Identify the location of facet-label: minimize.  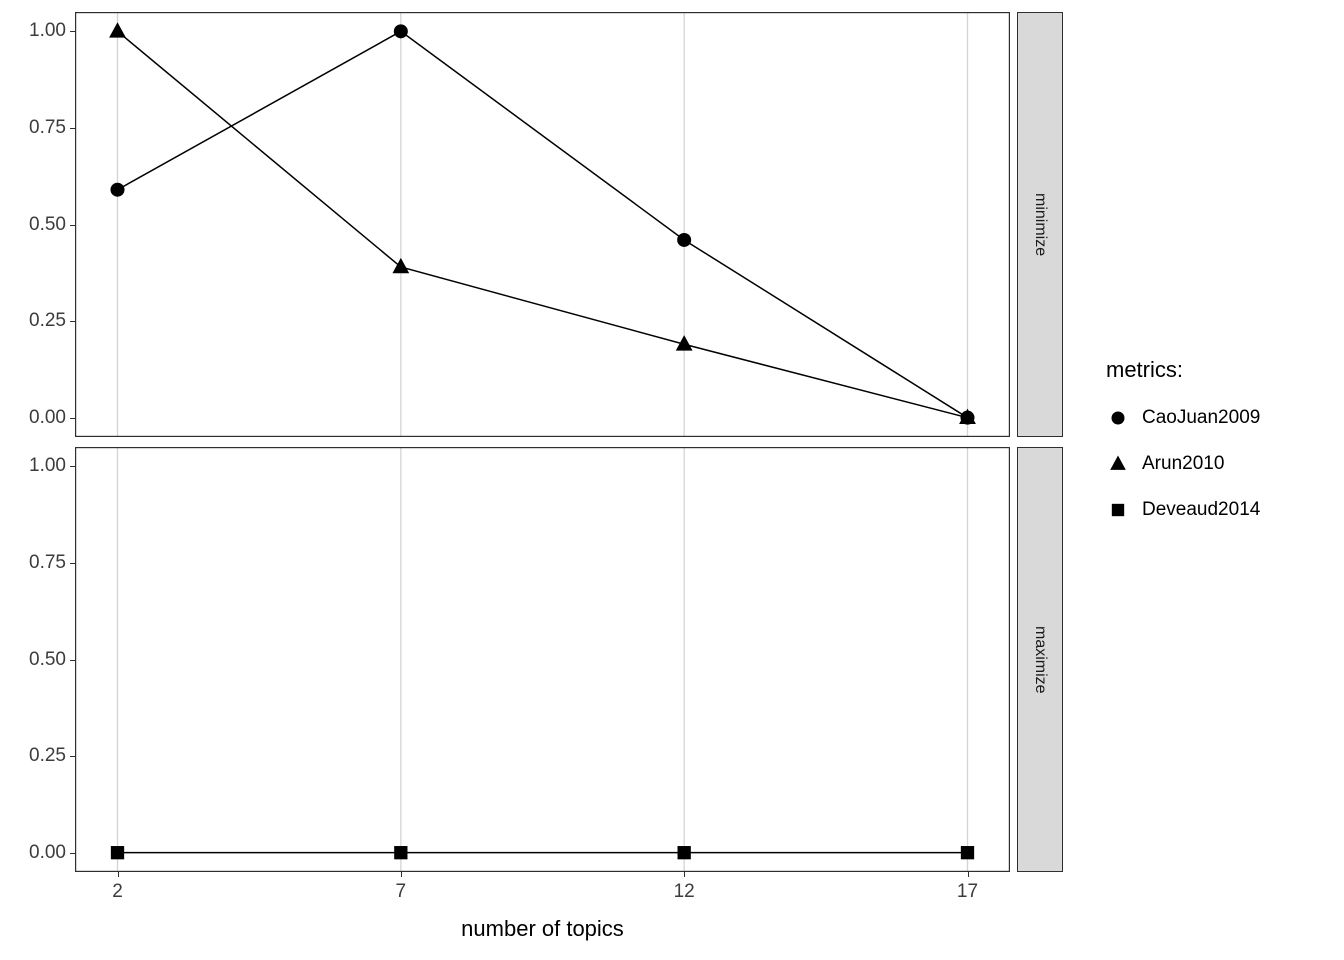
(1040, 224).